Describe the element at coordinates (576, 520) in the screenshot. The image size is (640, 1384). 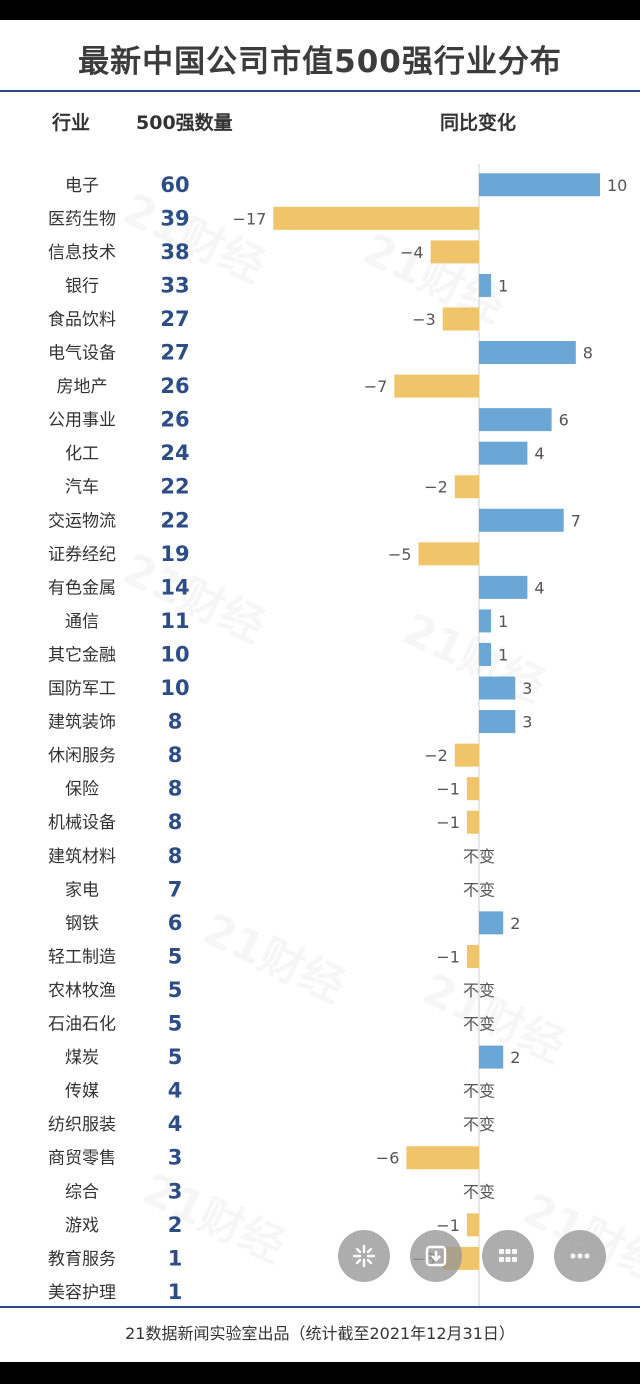
I see `change-label: 7` at that location.